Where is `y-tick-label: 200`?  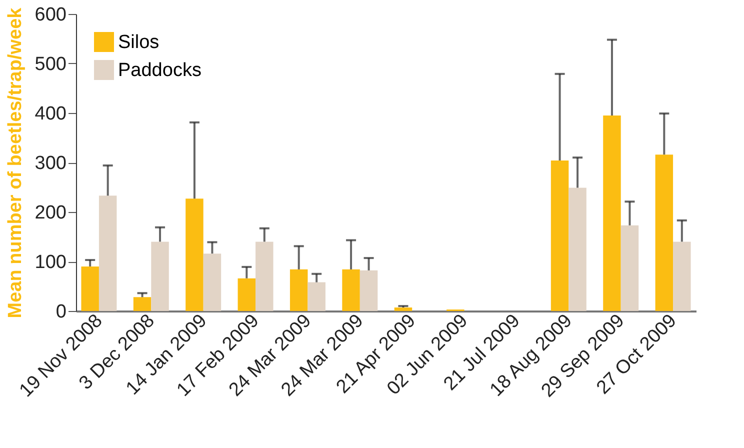 y-tick-label: 200 is located at coordinates (50, 213).